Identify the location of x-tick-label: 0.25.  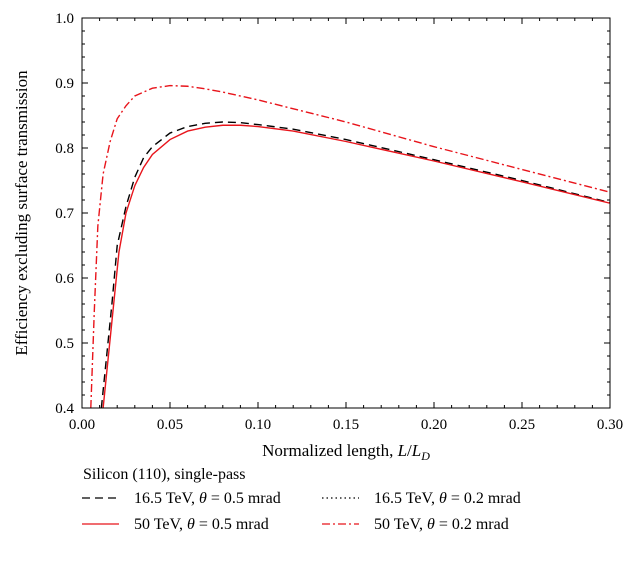
(522, 425).